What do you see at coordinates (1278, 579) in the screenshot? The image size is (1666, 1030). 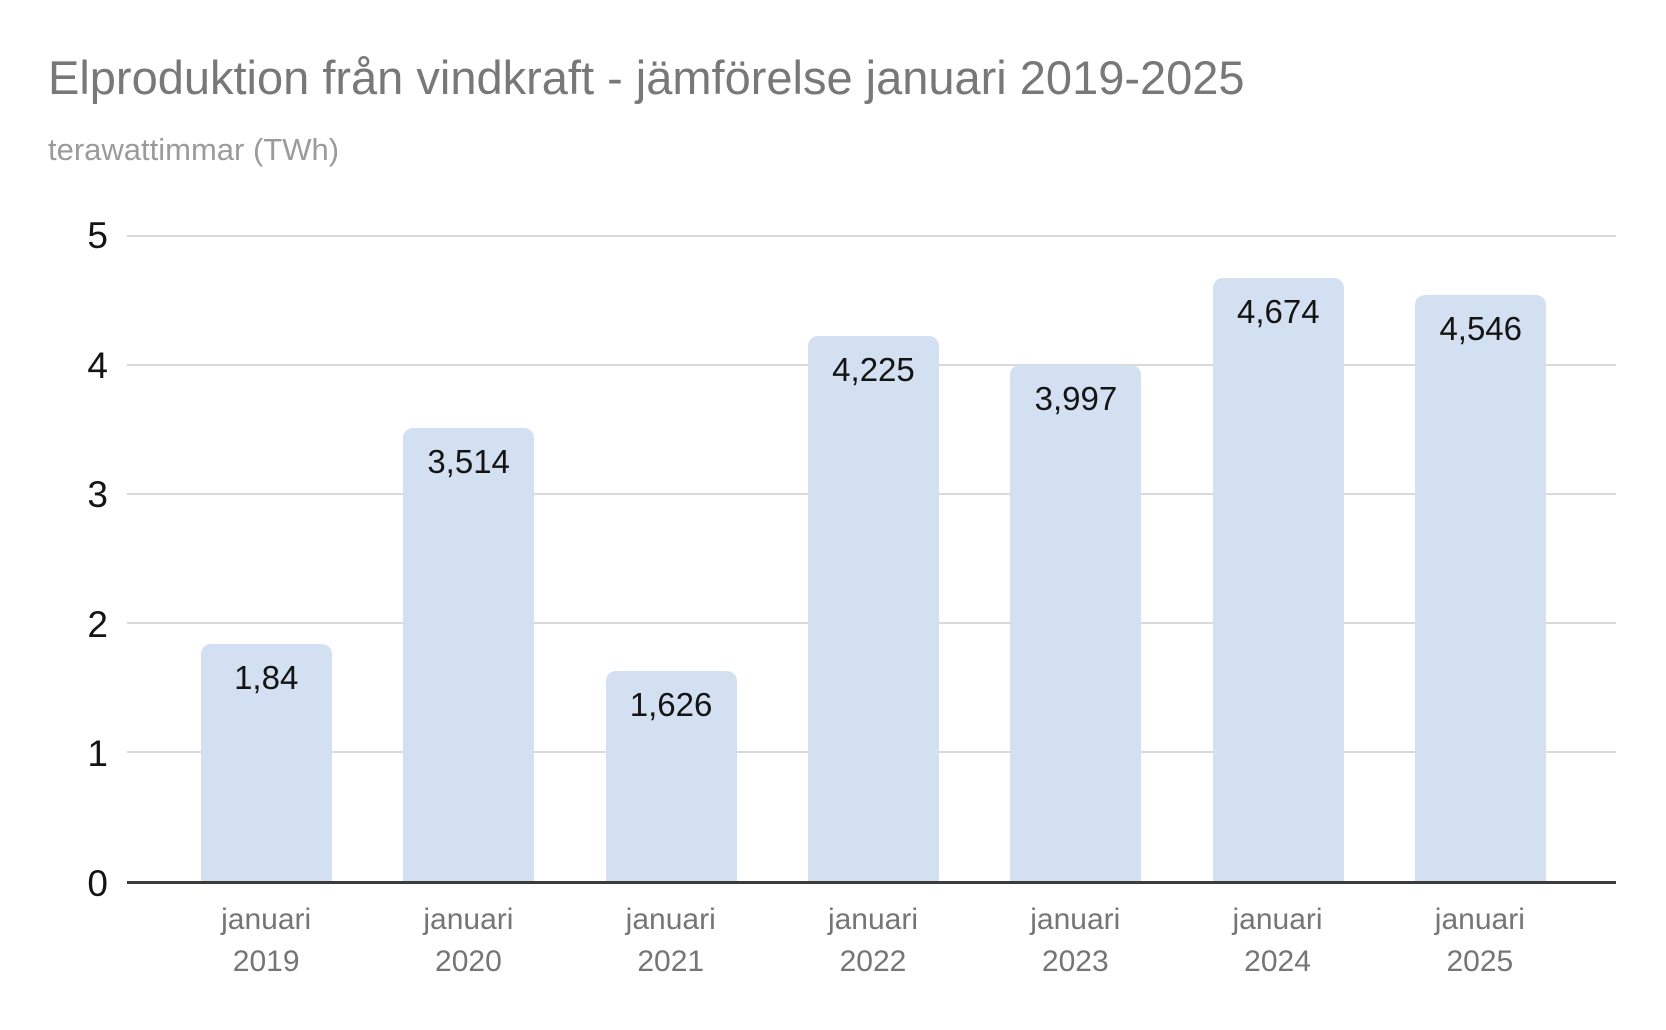 I see `bar-januari-2024: 4,674` at bounding box center [1278, 579].